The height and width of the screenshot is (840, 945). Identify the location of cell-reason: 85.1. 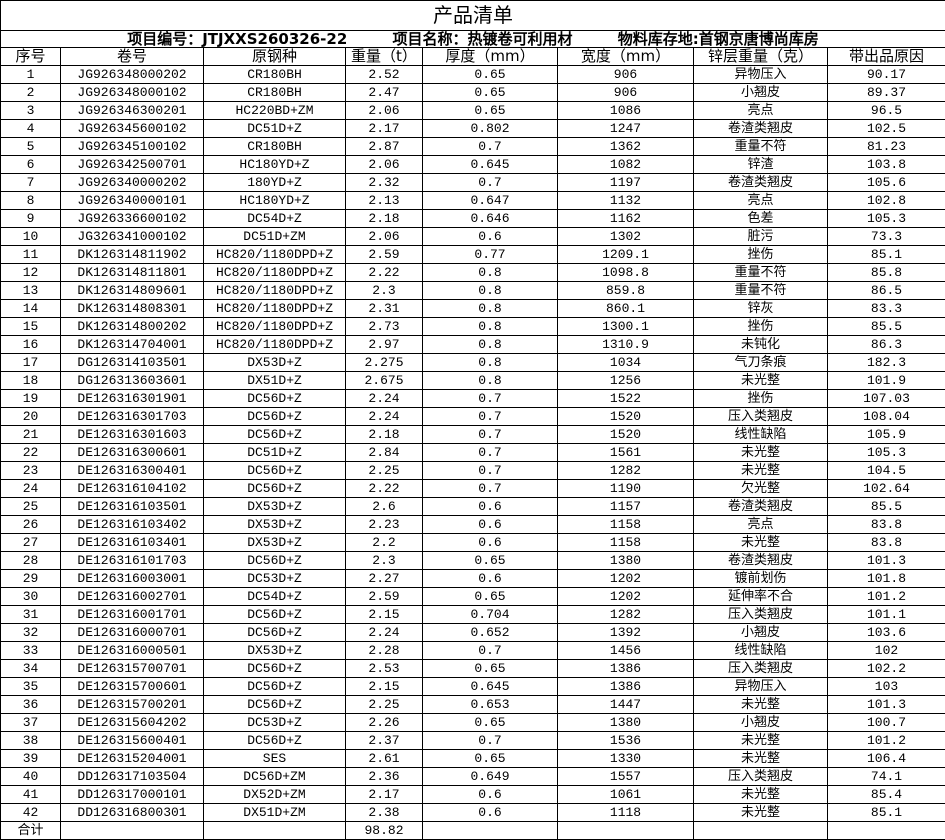
(886, 254).